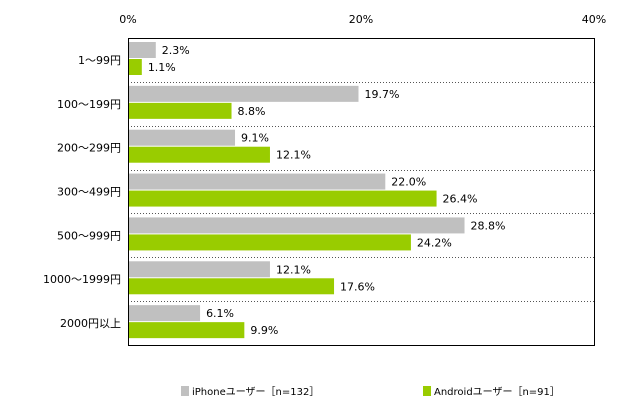 This screenshot has height=412, width=635. What do you see at coordinates (434, 242) in the screenshot?
I see `data-label: 24.2%` at bounding box center [434, 242].